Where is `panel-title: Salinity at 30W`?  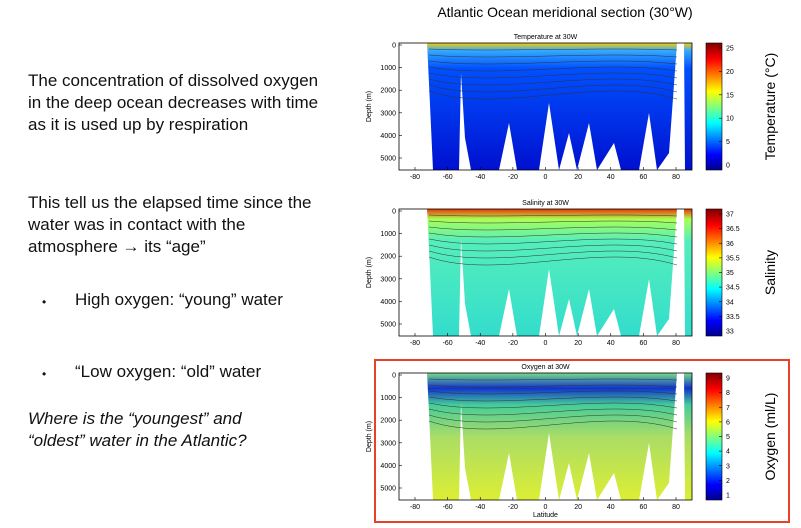
panel-title: Salinity at 30W is located at coordinates (545, 203).